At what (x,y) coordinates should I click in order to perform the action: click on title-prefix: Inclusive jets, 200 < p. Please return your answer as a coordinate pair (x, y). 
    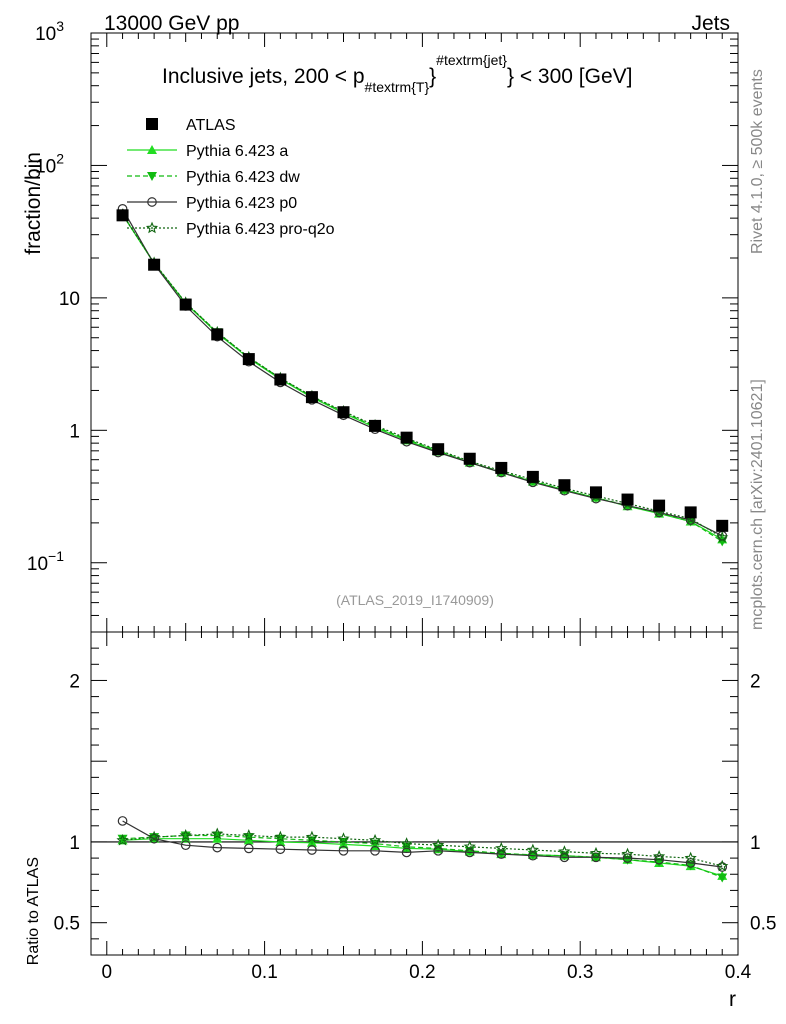
    Looking at the image, I should click on (263, 76).